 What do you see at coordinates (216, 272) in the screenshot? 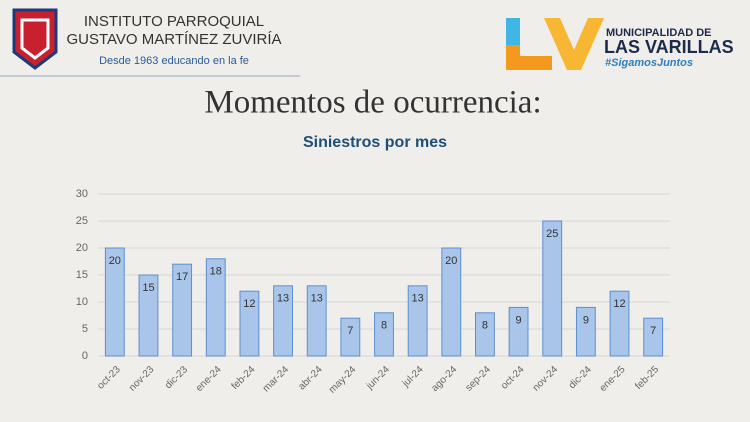
I see `value-label: 18` at bounding box center [216, 272].